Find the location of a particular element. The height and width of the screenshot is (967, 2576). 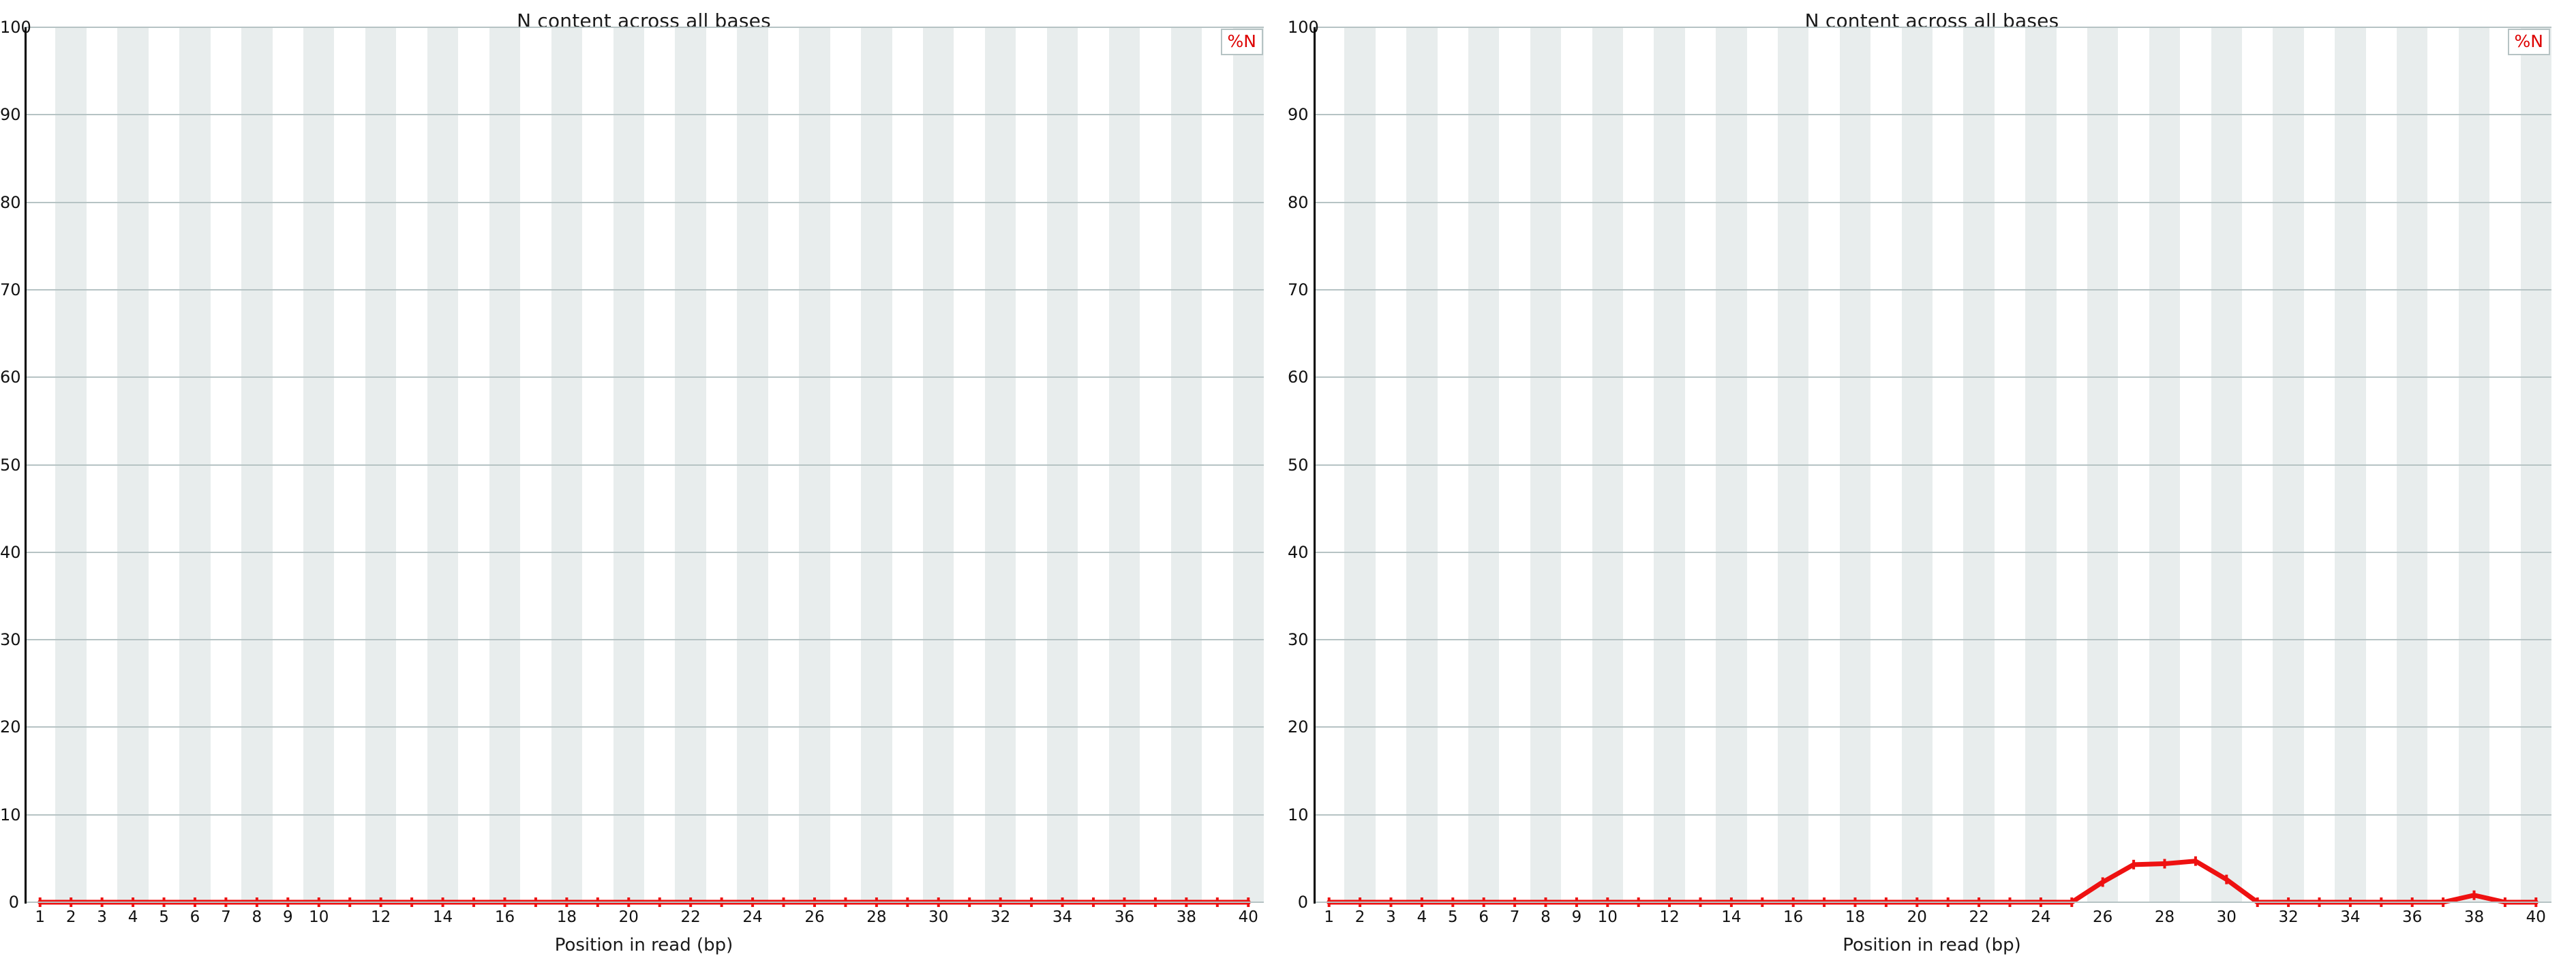

y-axis-tick-label: 0 is located at coordinates (13, 903).